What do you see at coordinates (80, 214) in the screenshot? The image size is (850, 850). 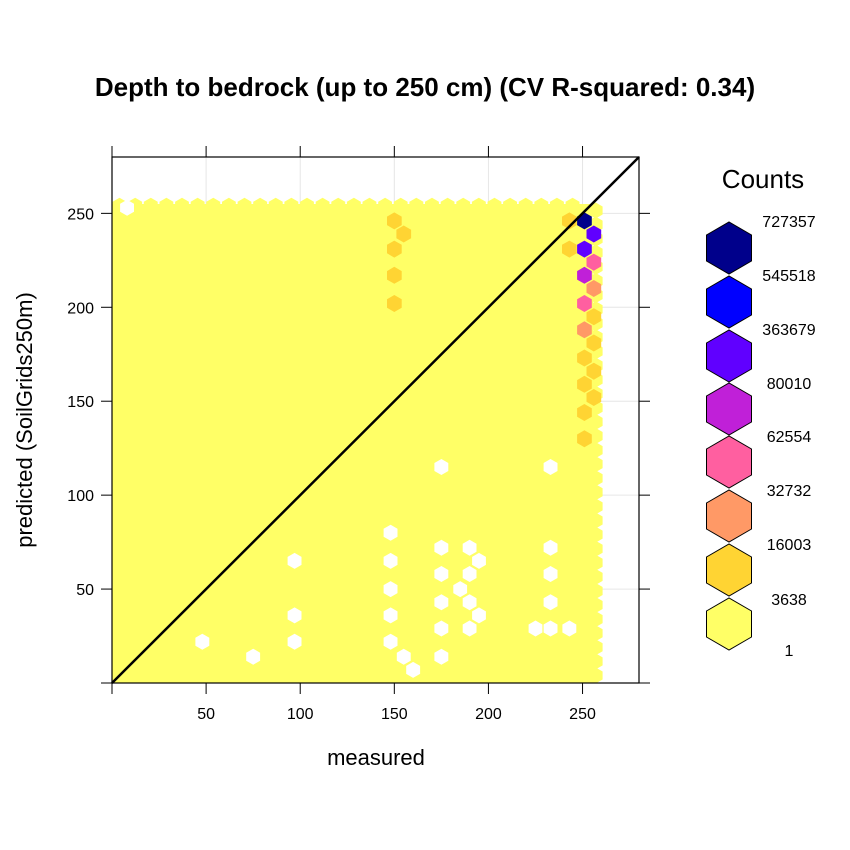 I see `y-tick-label: 250` at bounding box center [80, 214].